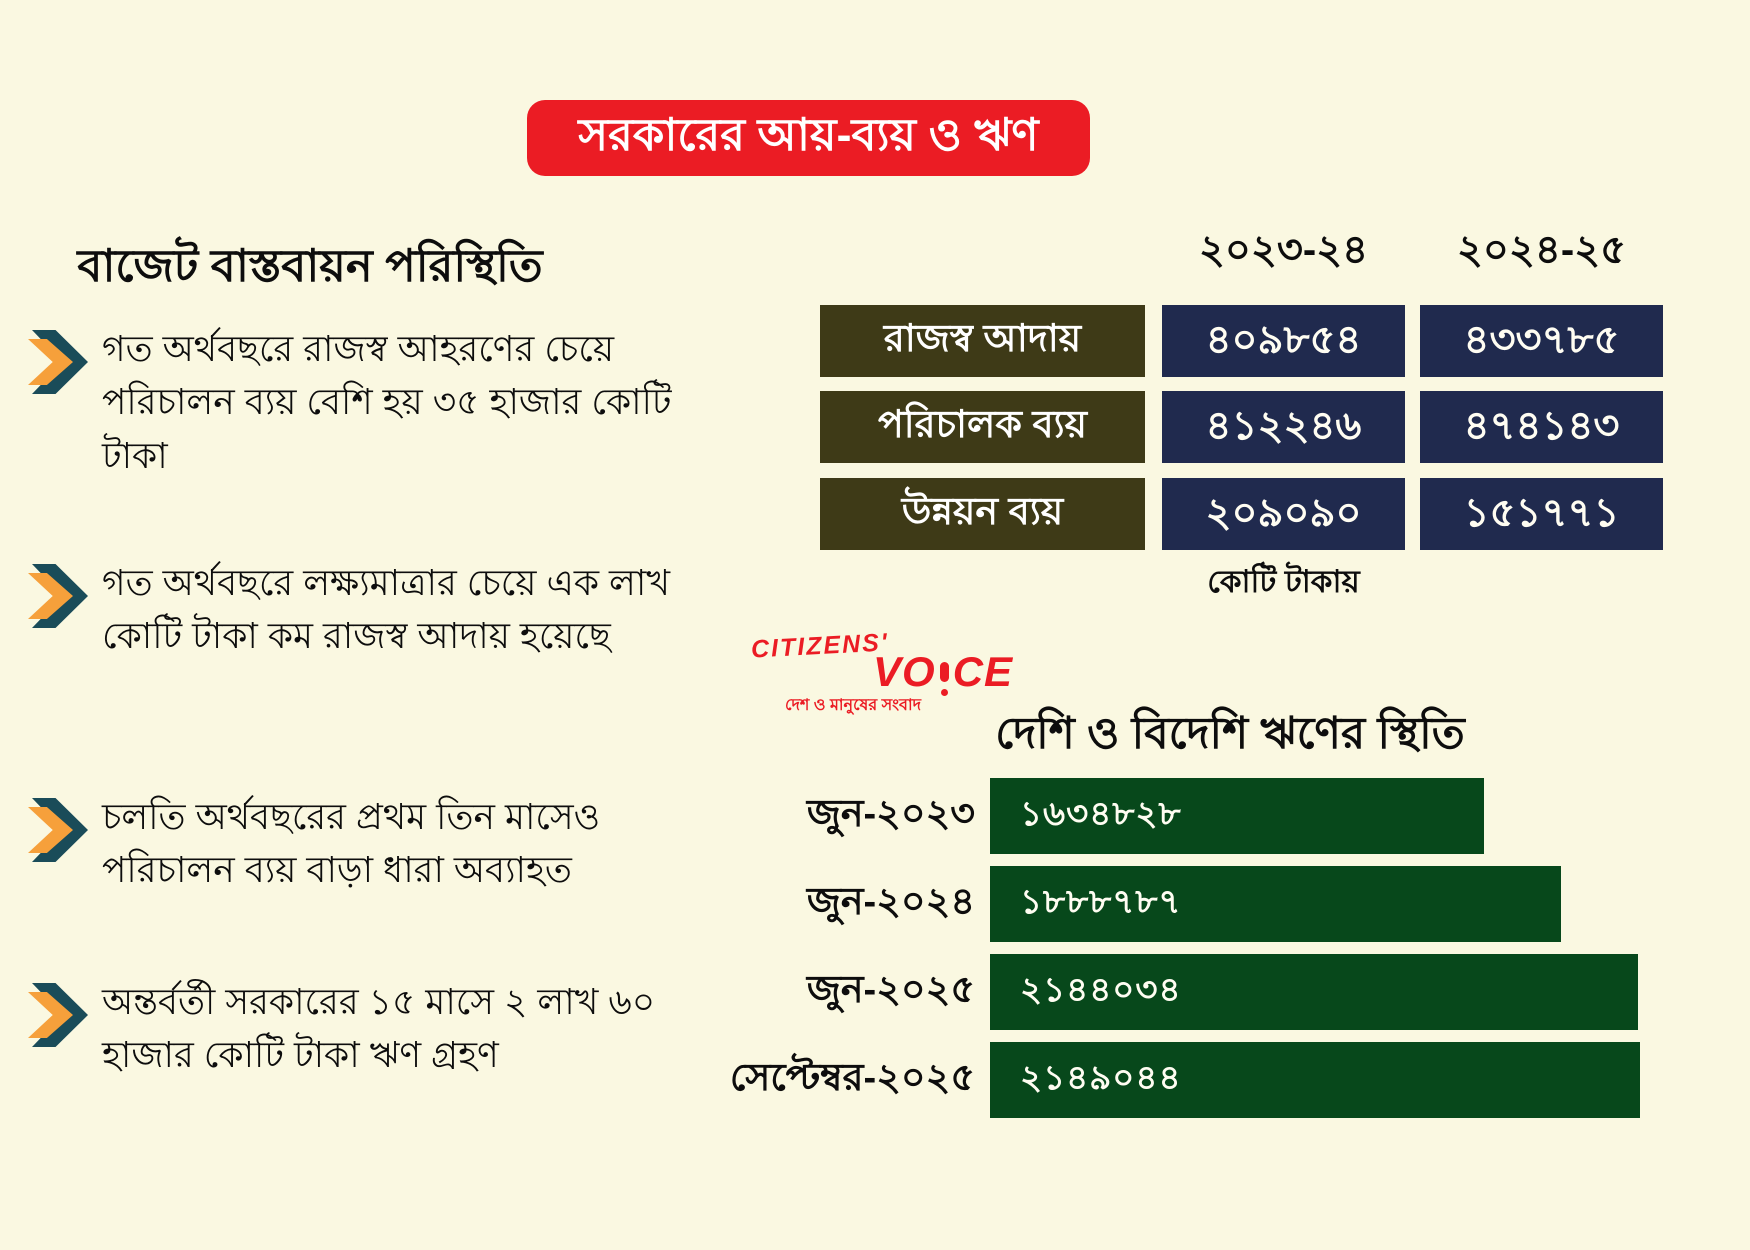 This screenshot has width=1750, height=1250. I want to click on debt-chart-heading: দেশি ও বিদেশি ঋণের স্থিতি, so click(1230, 733).